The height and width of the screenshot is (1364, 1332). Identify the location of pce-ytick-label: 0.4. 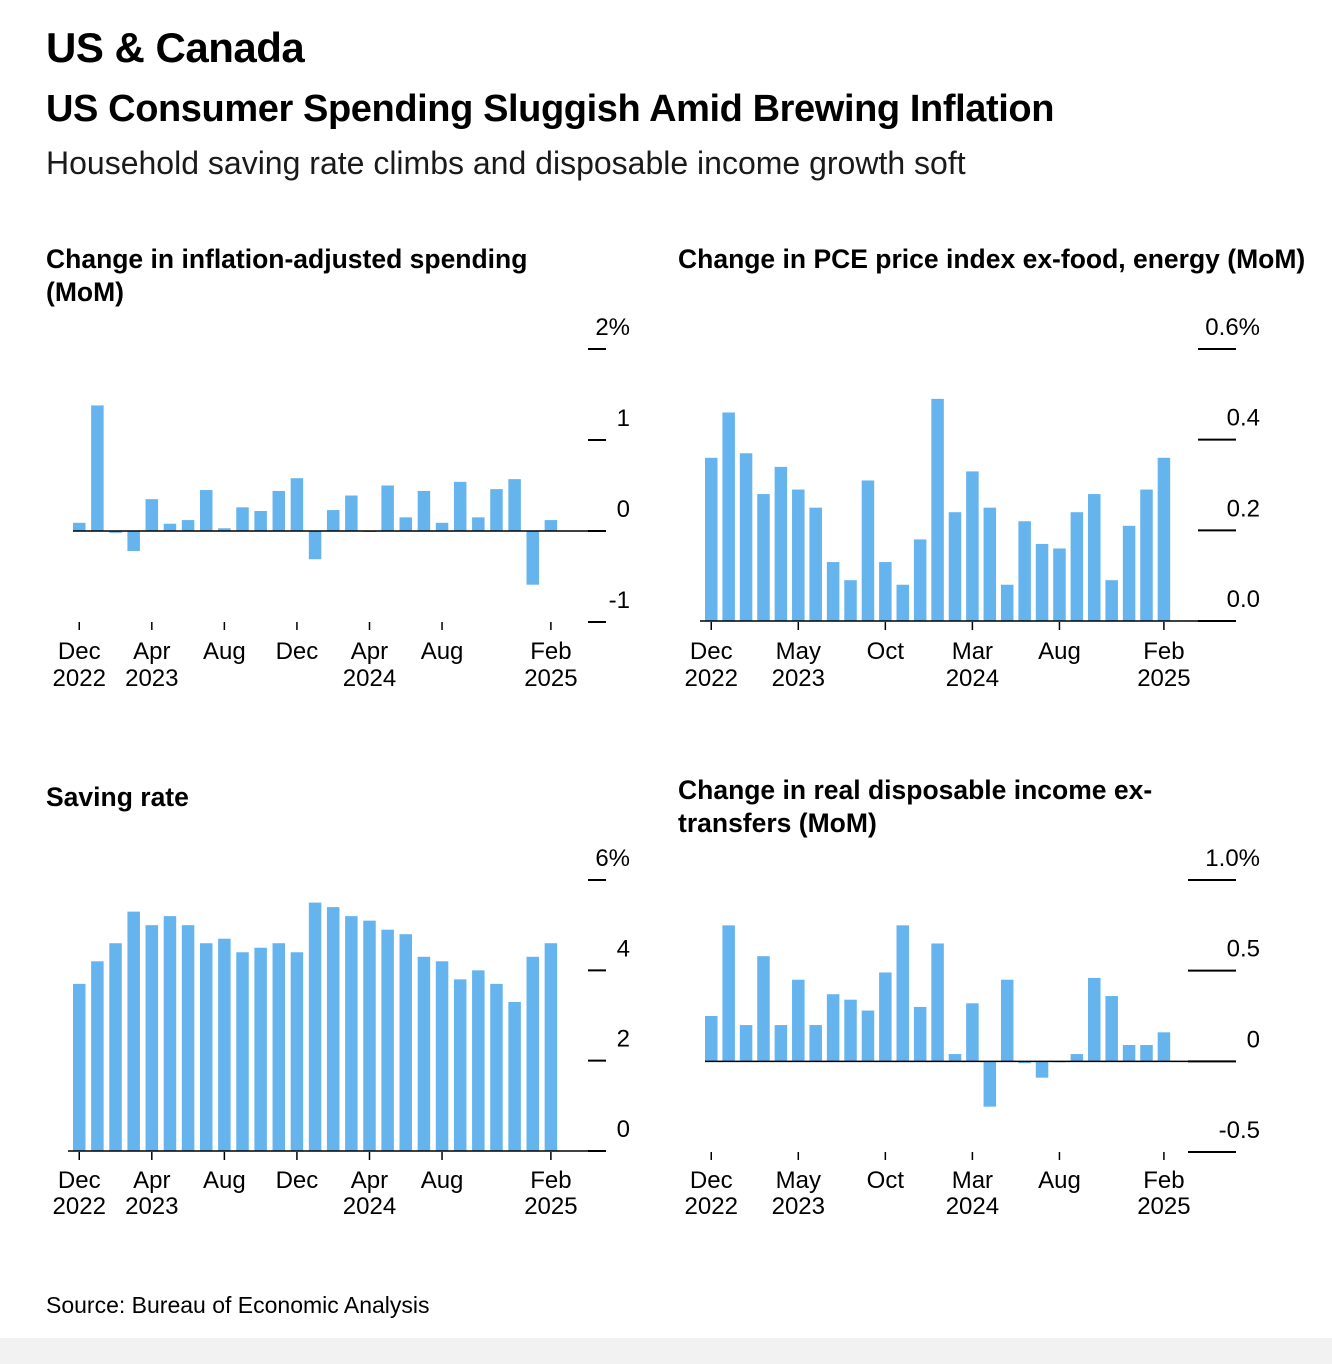
(1243, 418).